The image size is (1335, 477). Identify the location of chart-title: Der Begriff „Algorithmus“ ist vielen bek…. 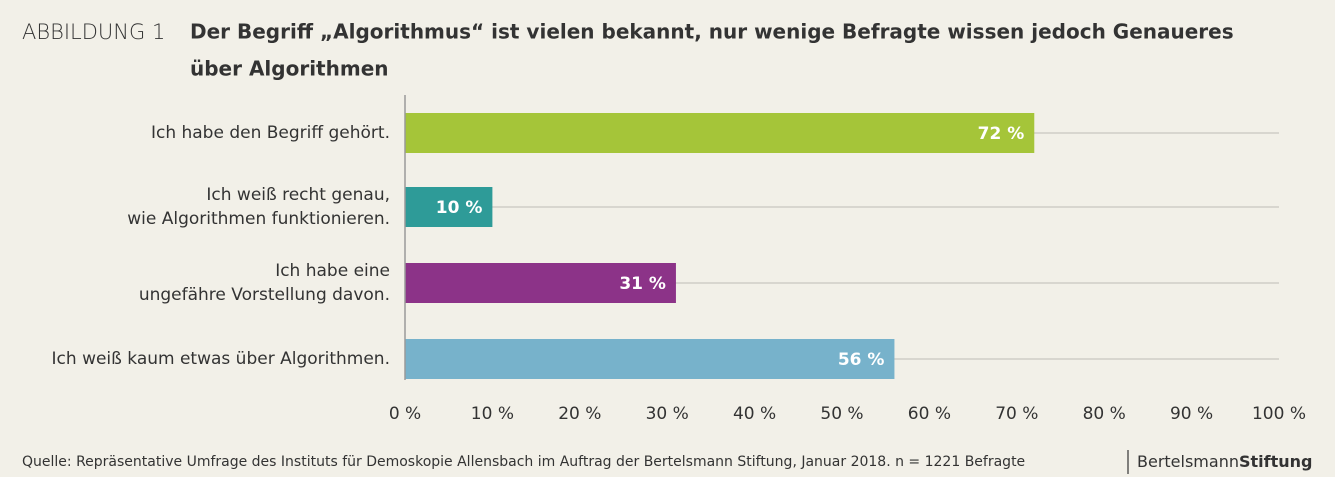
(712, 32).